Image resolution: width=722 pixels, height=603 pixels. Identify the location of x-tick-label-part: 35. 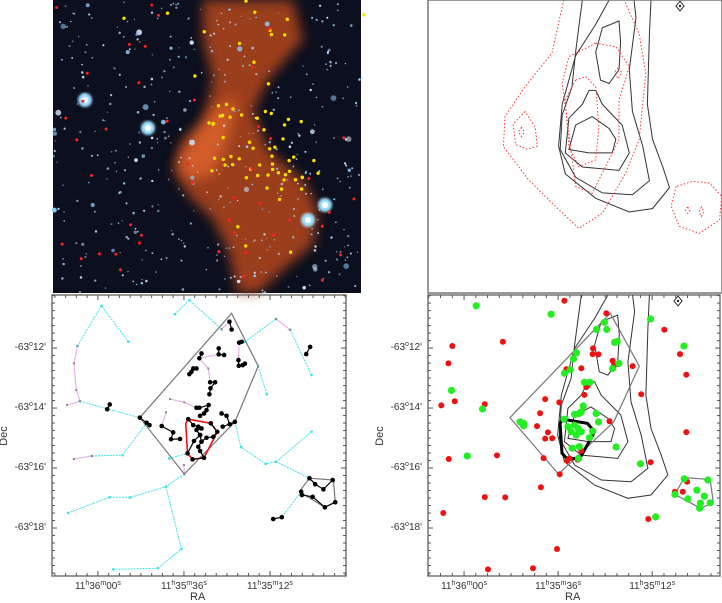
(266, 586).